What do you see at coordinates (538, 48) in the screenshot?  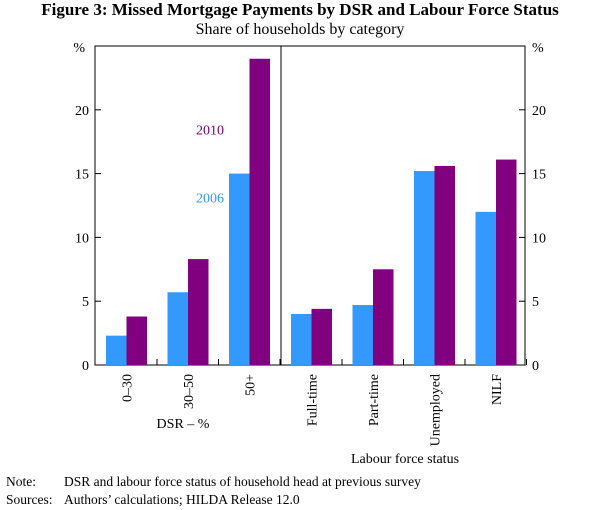 I see `y-unit-label-right: %` at bounding box center [538, 48].